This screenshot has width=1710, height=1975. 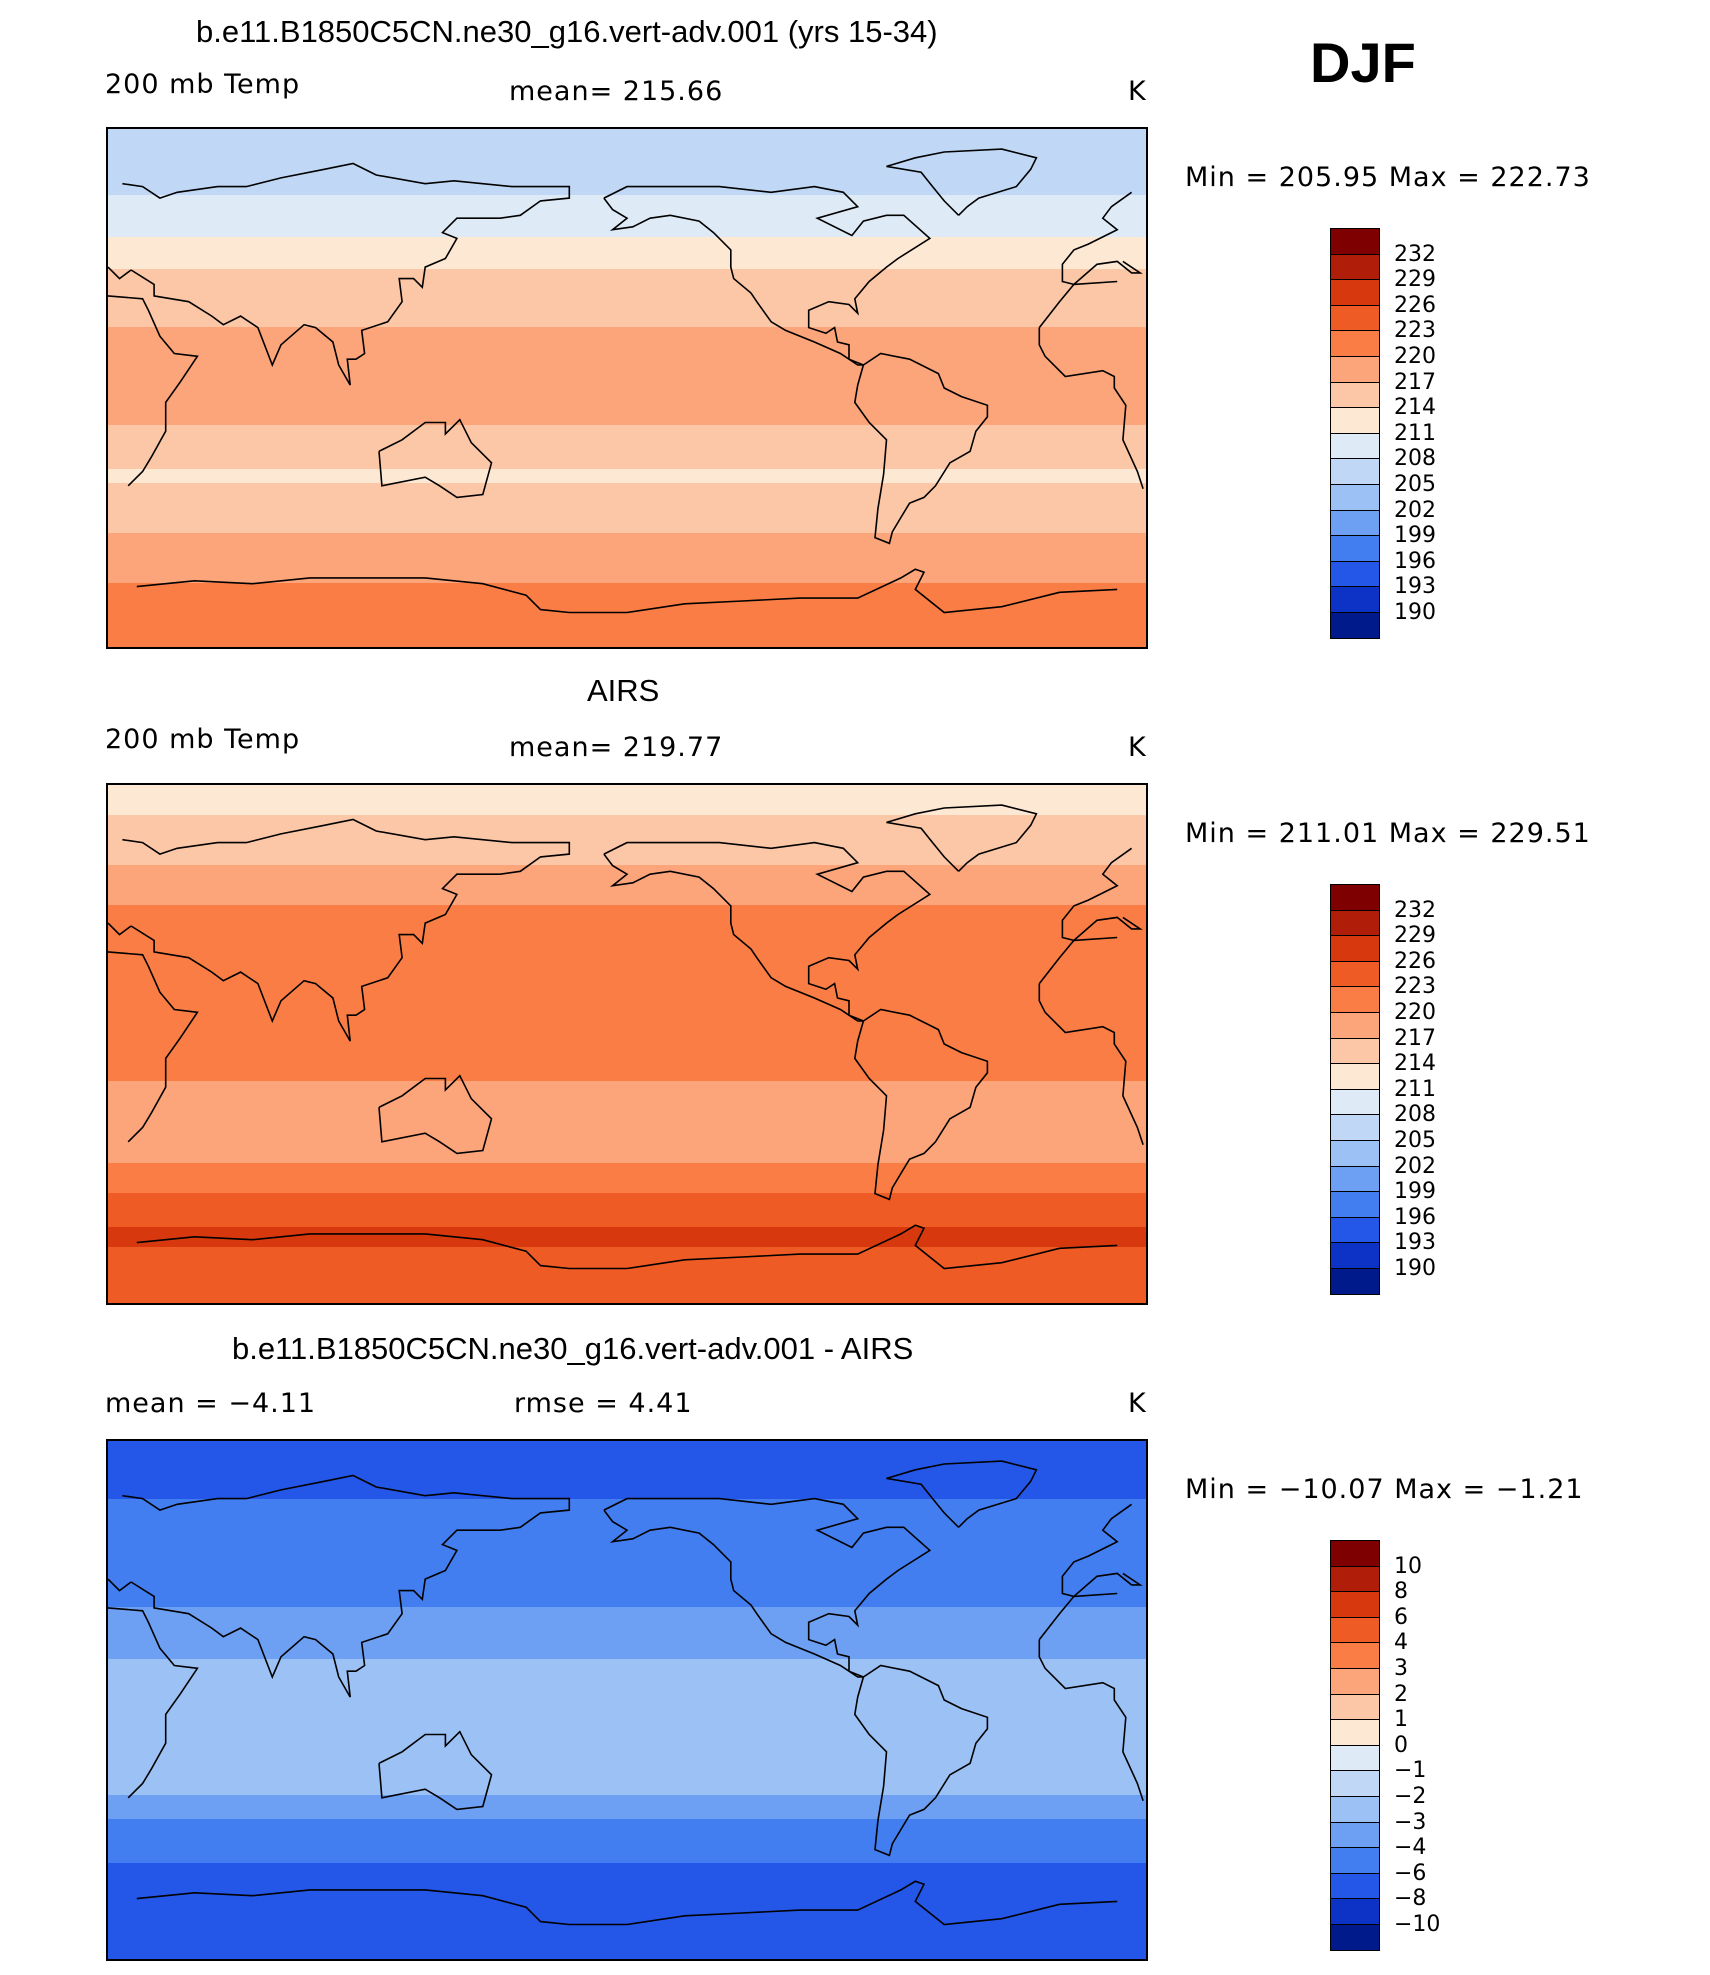 What do you see at coordinates (1410, 1796) in the screenshot?
I see `colorbar-tick-label: −2` at bounding box center [1410, 1796].